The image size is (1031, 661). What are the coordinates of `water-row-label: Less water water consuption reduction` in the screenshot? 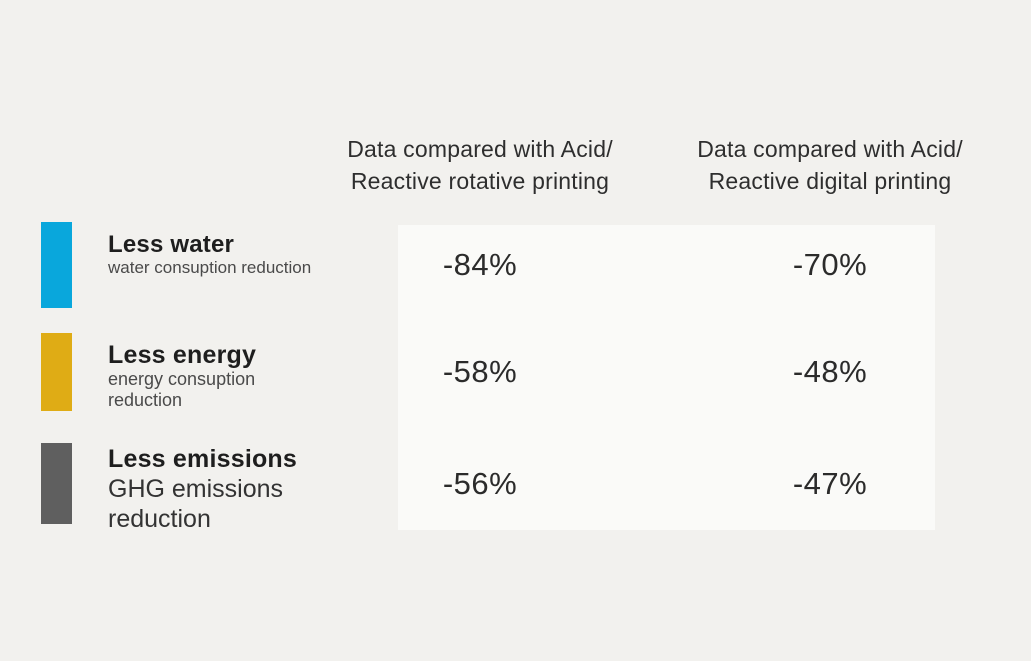 It's located at (214, 250).